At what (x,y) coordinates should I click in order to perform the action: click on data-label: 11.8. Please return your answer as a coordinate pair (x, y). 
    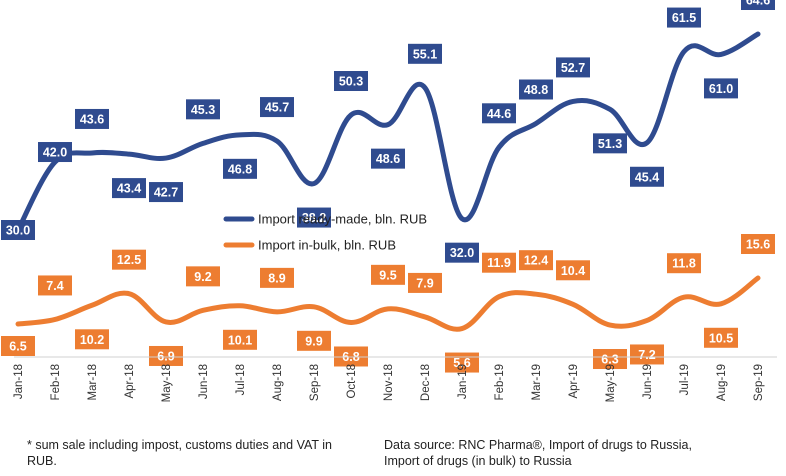
    Looking at the image, I should click on (684, 263).